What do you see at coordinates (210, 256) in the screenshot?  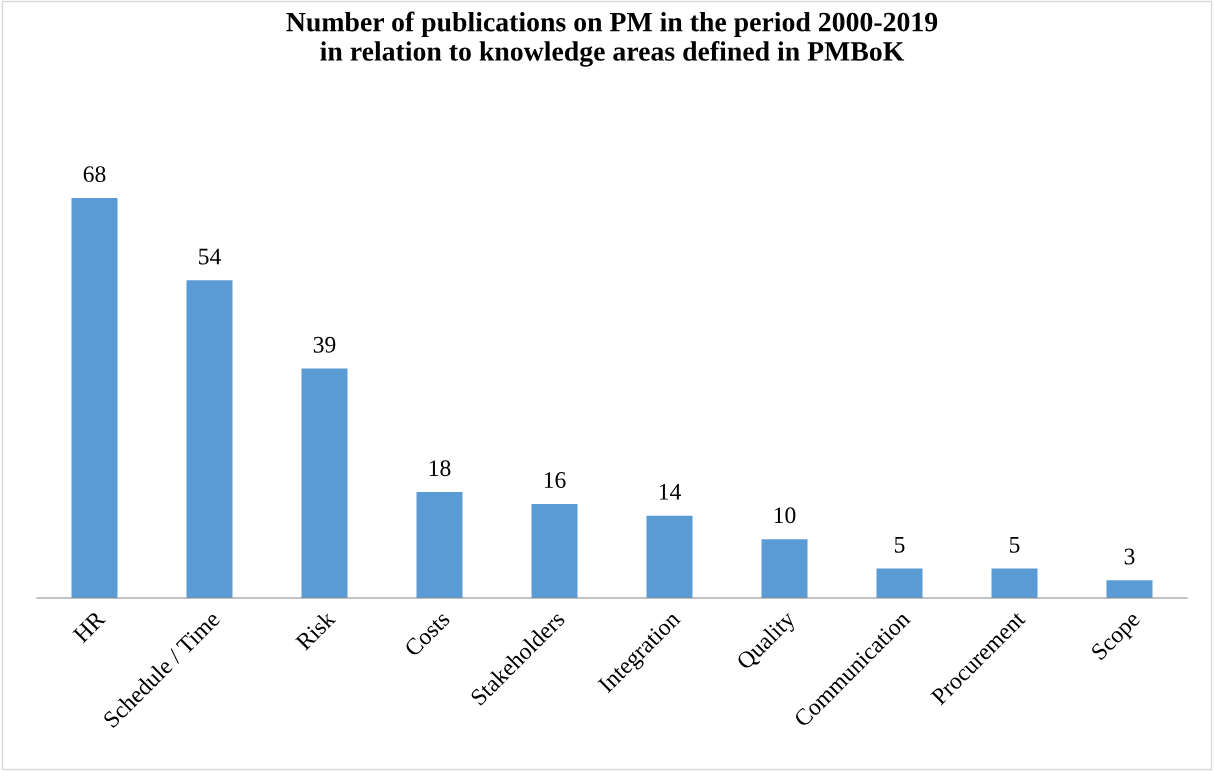 I see `data-label: 54` at bounding box center [210, 256].